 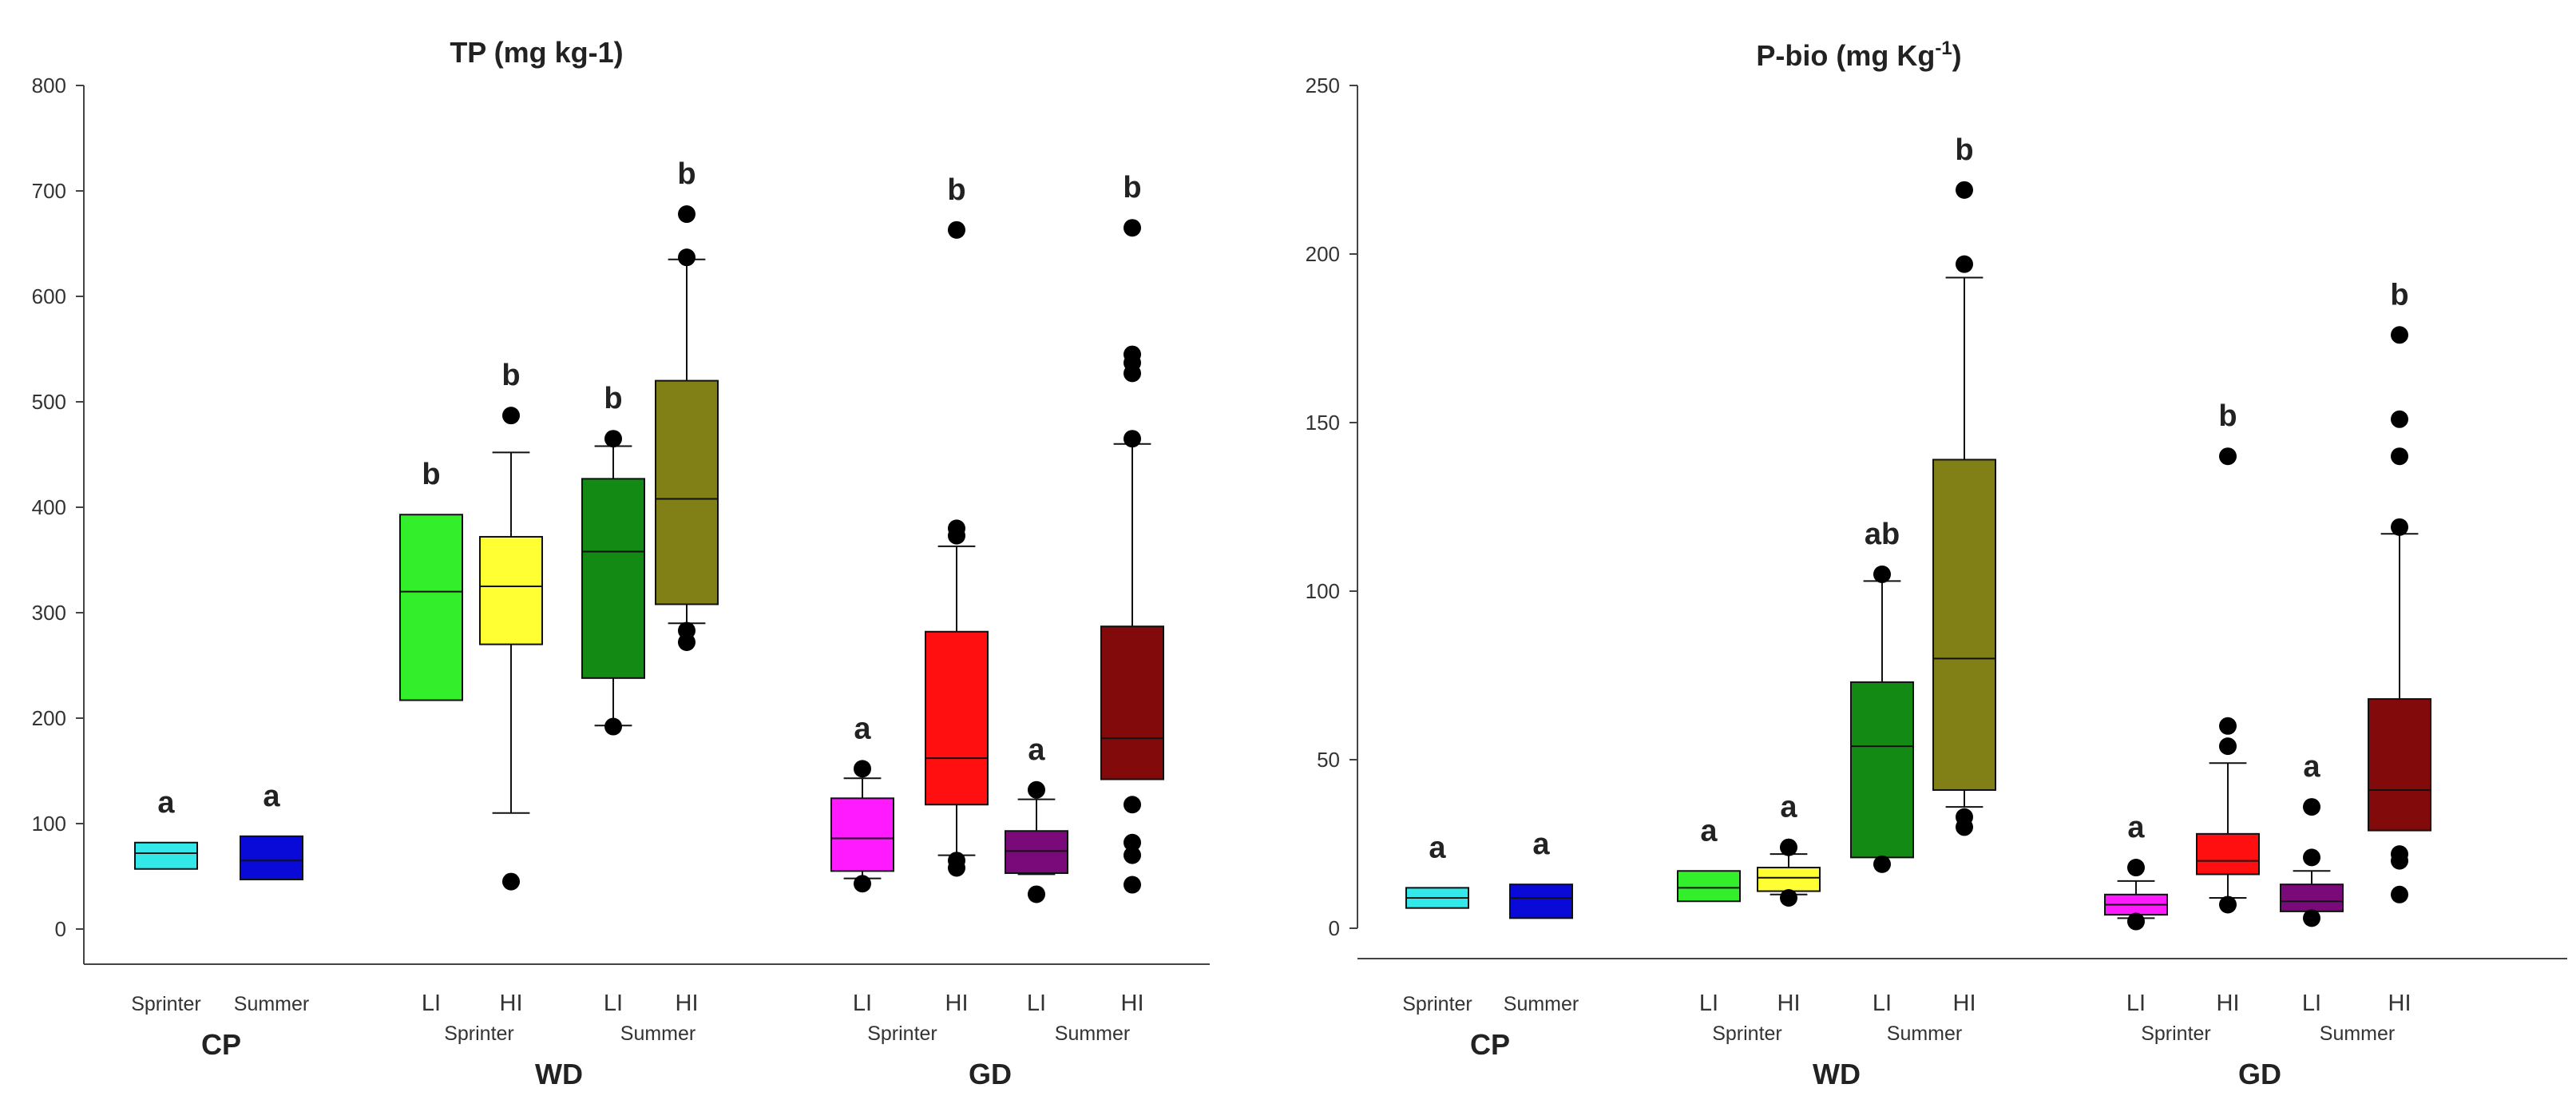 What do you see at coordinates (49, 824) in the screenshot?
I see `tp-ytick-label: 100` at bounding box center [49, 824].